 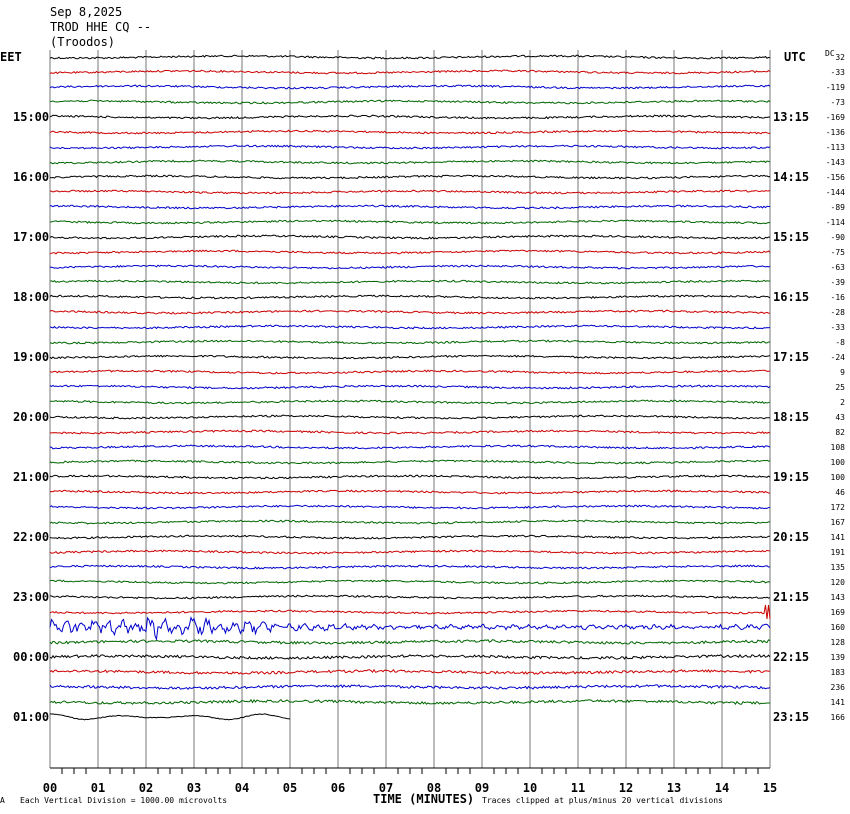 I want to click on x-tick-label: 14, so click(x=722, y=788).